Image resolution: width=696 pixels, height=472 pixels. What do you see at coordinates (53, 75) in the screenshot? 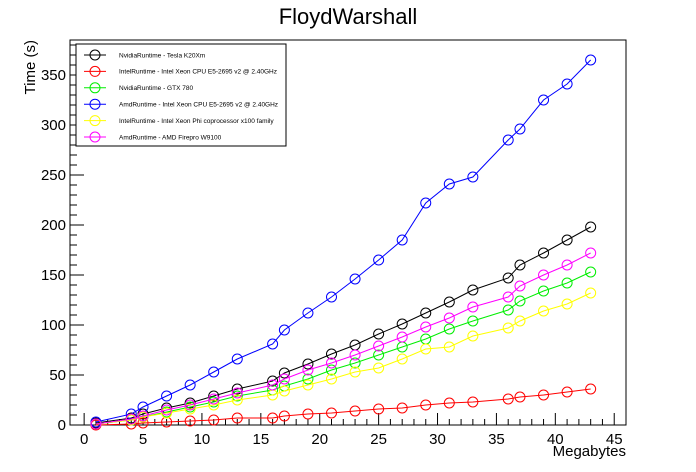
I see `y-tick-label: 350` at bounding box center [53, 75].